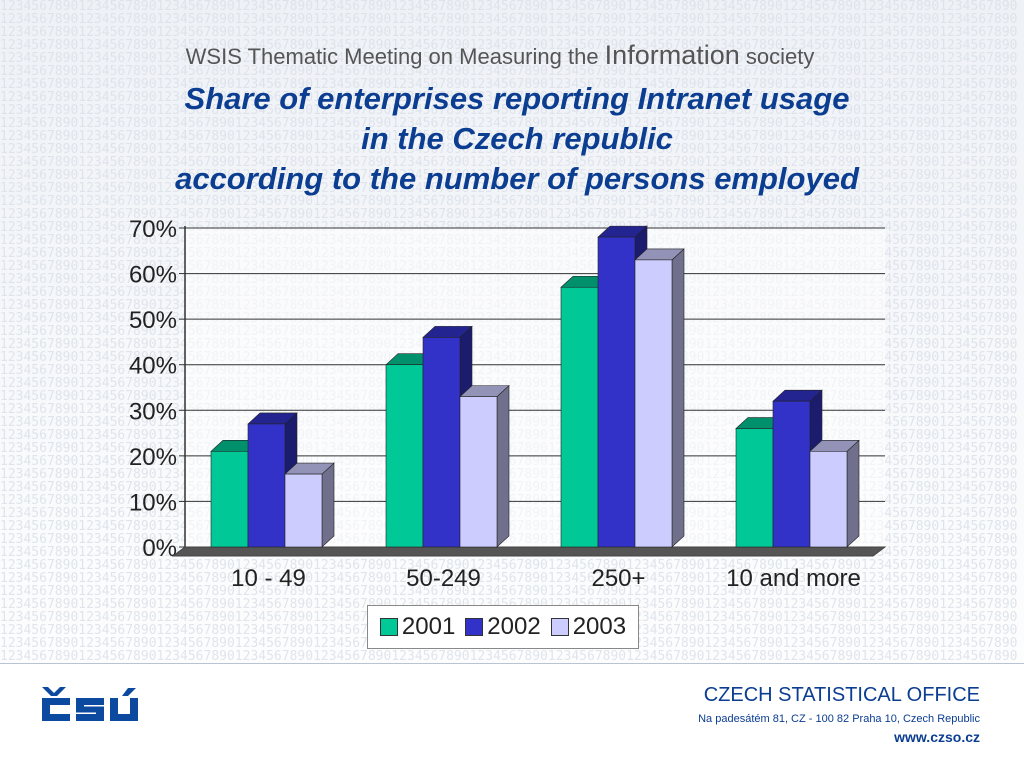 This screenshot has width=1024, height=768. What do you see at coordinates (512, 716) in the screenshot?
I see `footer` at bounding box center [512, 716].